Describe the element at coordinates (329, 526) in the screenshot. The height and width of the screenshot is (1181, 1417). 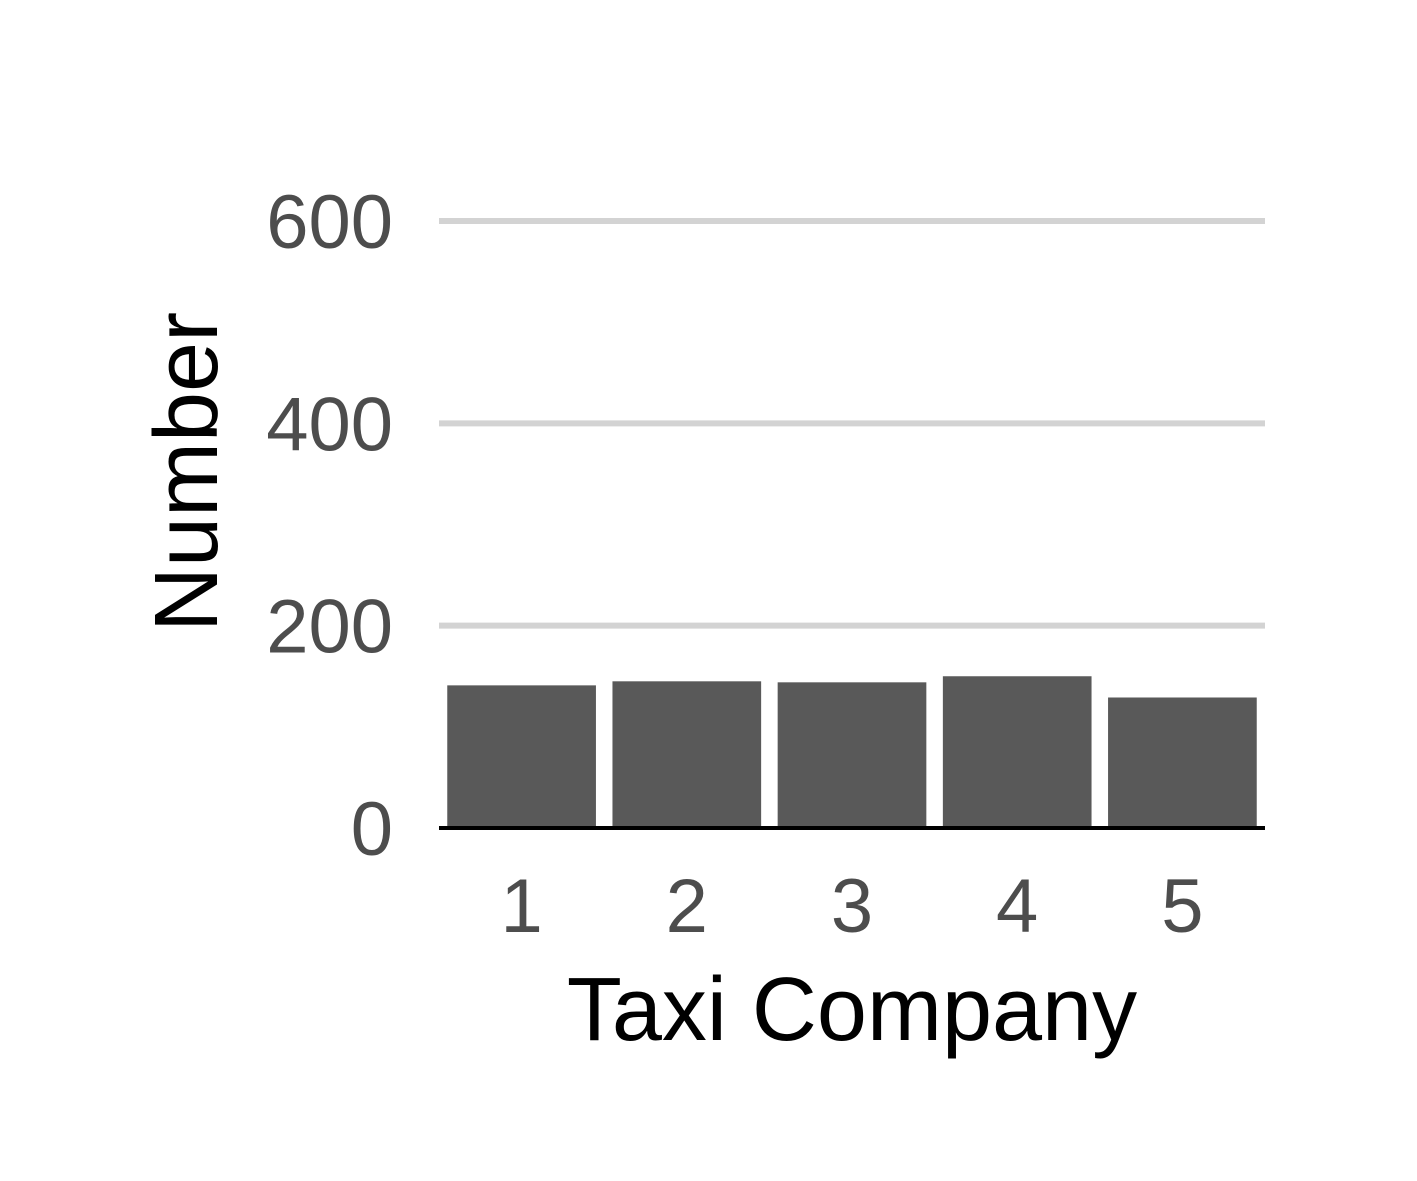
I see `y-tick-labels: 0 200 400 600` at that location.